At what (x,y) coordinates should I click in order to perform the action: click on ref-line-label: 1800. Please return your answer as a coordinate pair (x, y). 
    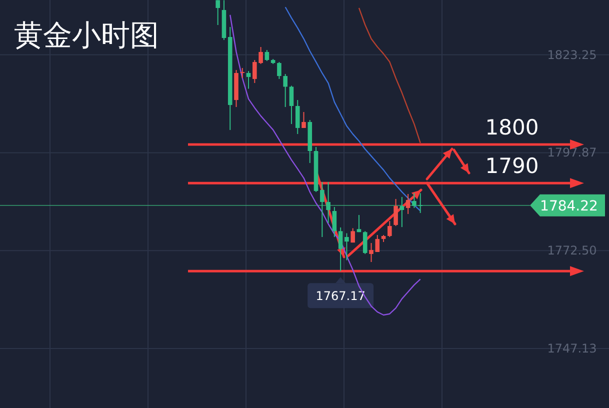
    Looking at the image, I should click on (512, 127).